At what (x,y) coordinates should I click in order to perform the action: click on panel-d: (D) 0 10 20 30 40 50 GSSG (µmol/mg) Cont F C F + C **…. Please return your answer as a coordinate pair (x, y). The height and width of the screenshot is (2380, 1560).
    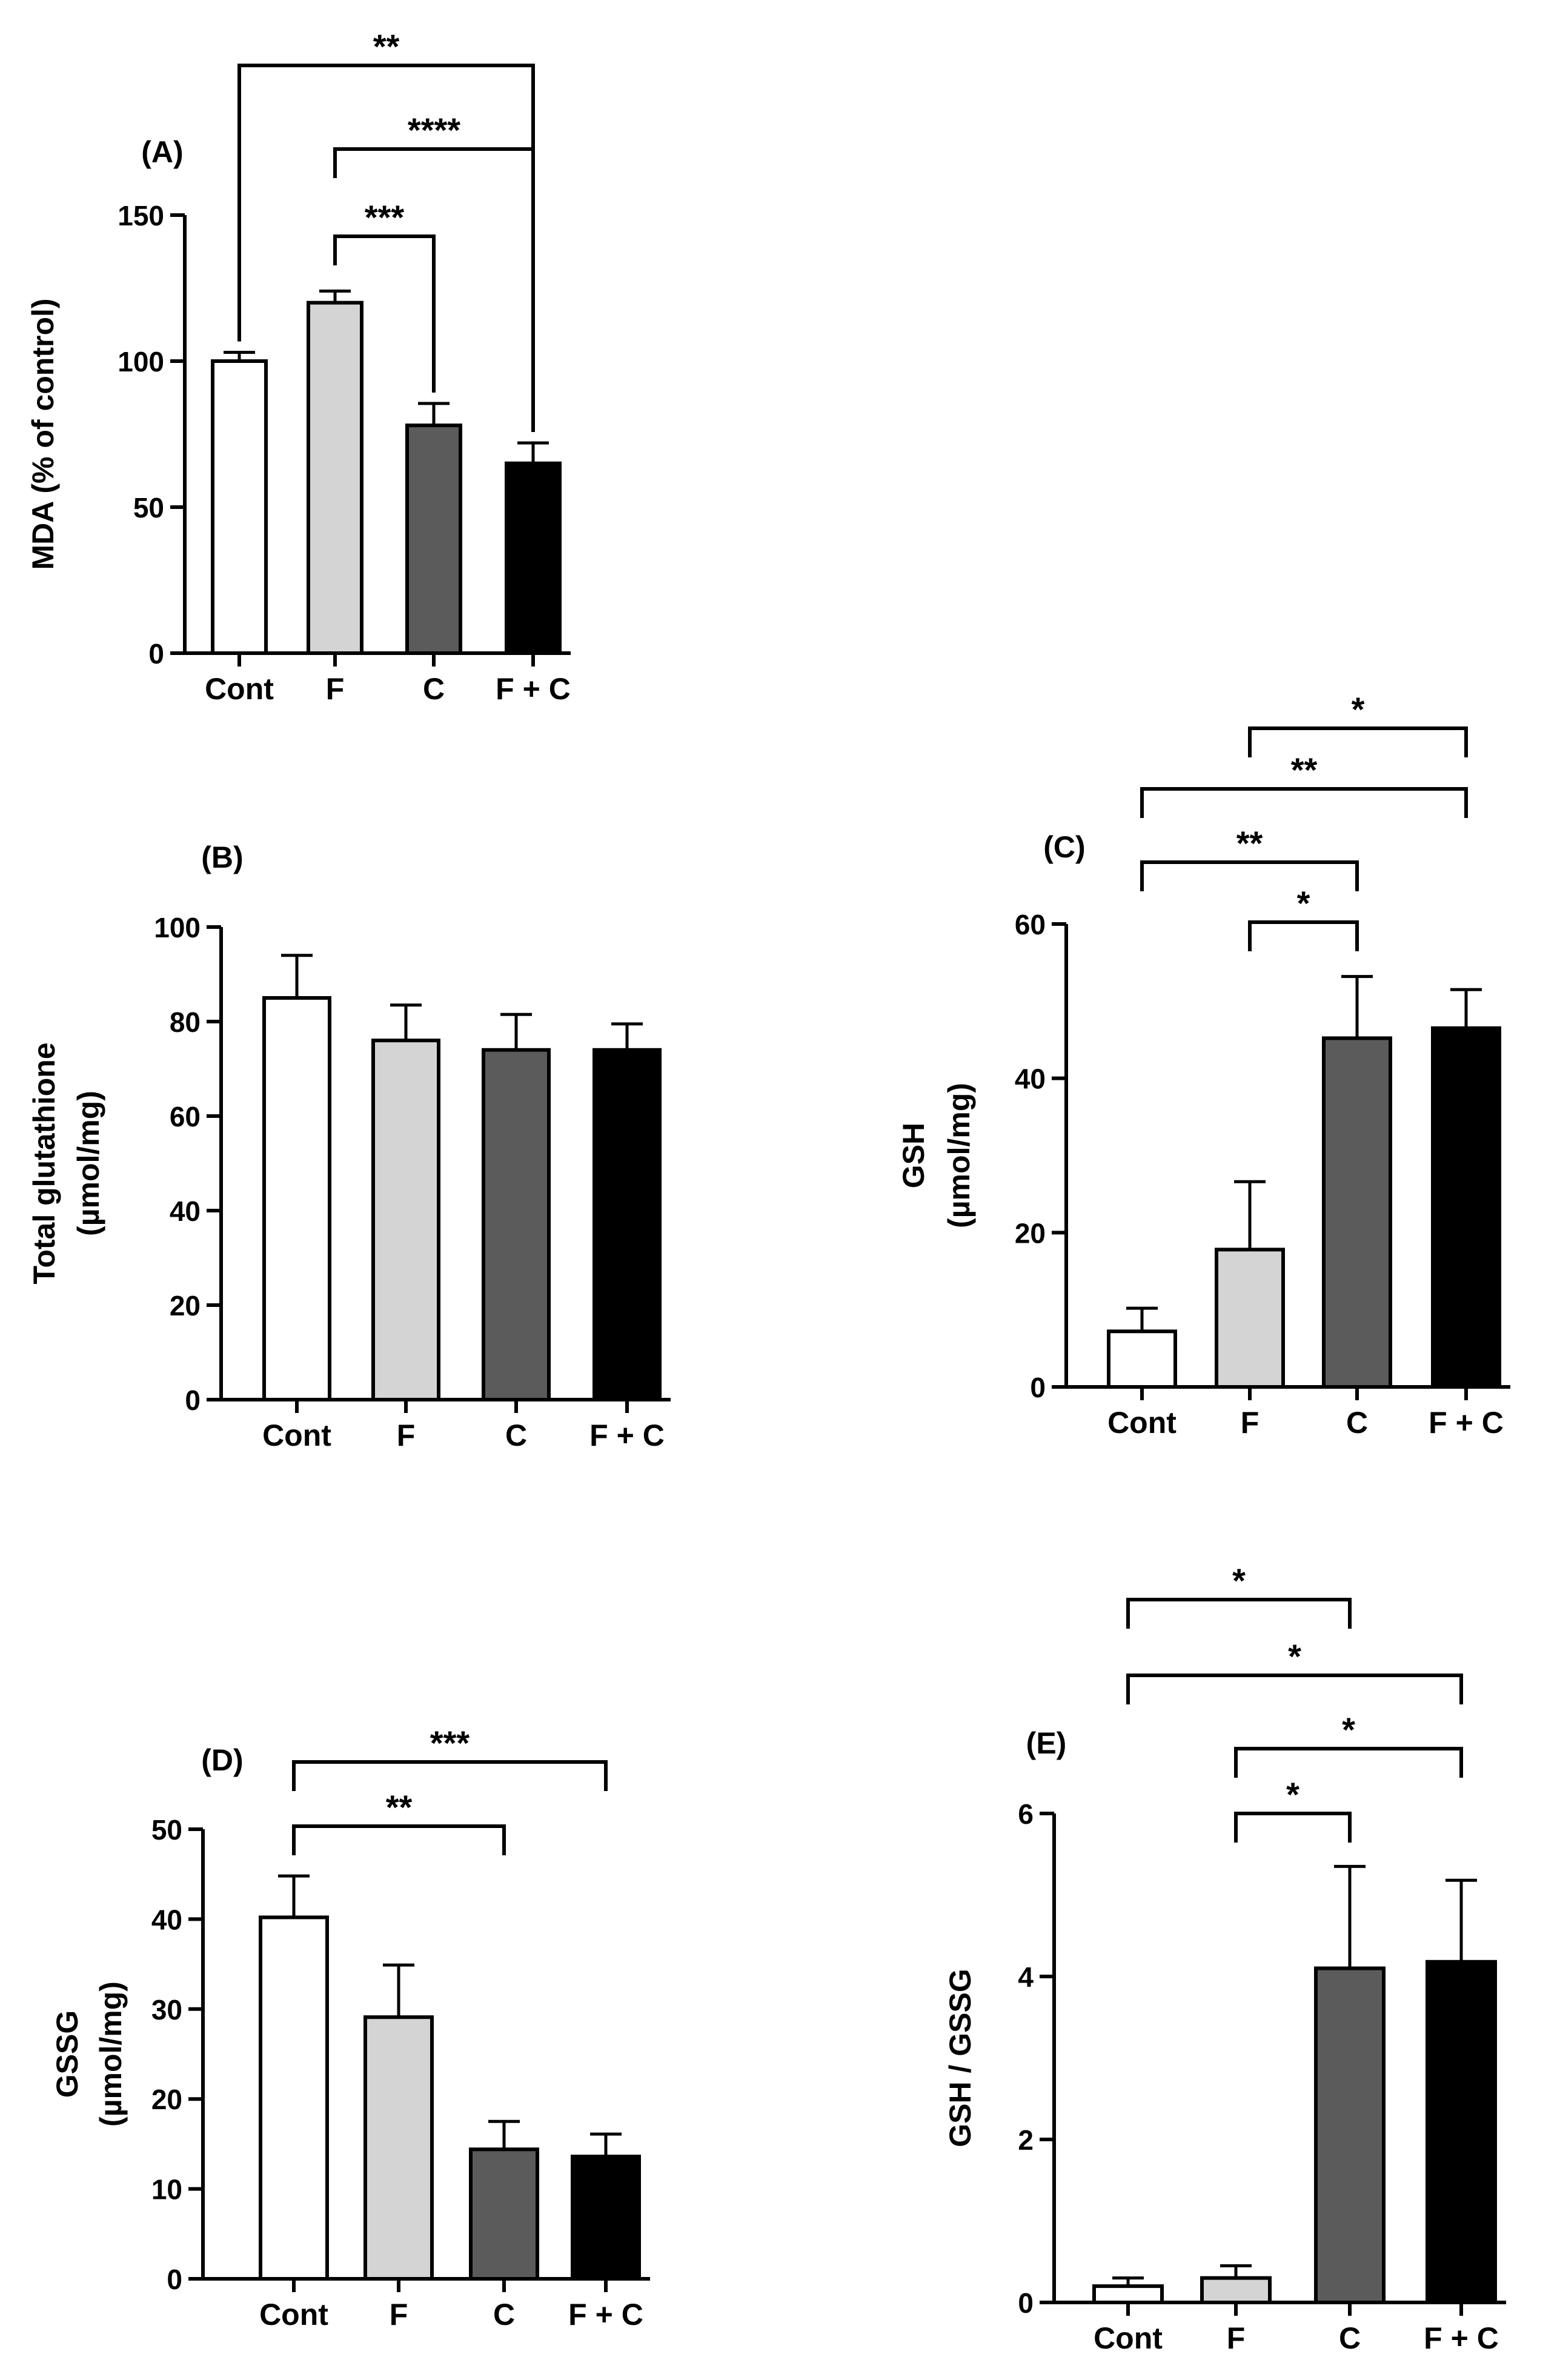
    Looking at the image, I should click on (350, 2028).